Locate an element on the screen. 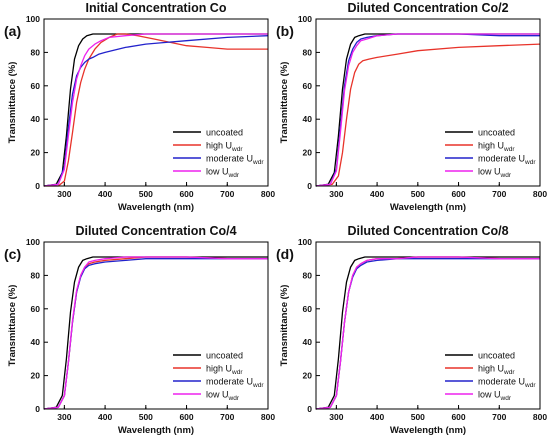 The image size is (550, 441). chart-title: Diluted Concentration Co/4 is located at coordinates (155, 231).